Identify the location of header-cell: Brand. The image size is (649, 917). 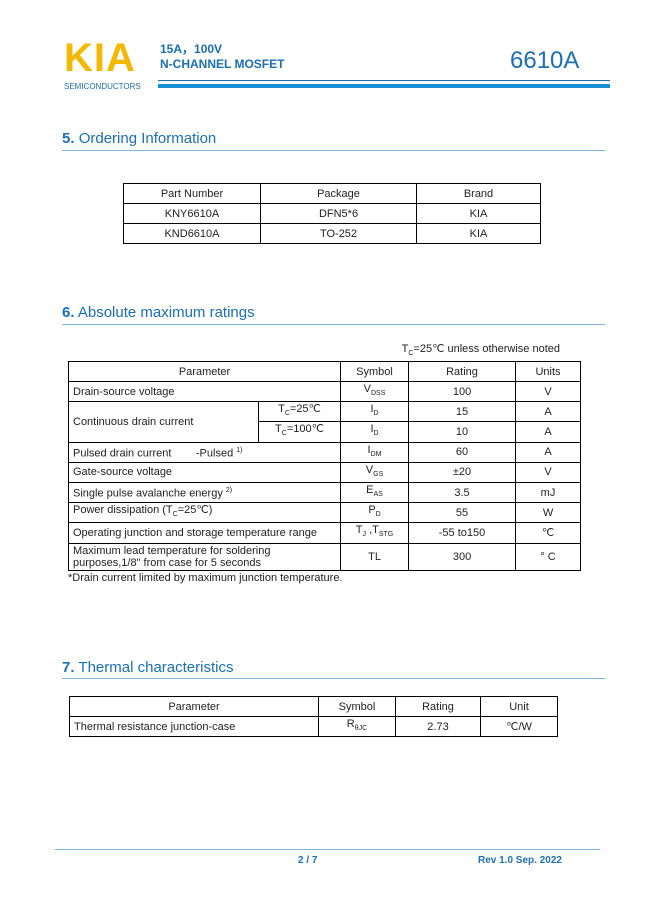
(478, 193).